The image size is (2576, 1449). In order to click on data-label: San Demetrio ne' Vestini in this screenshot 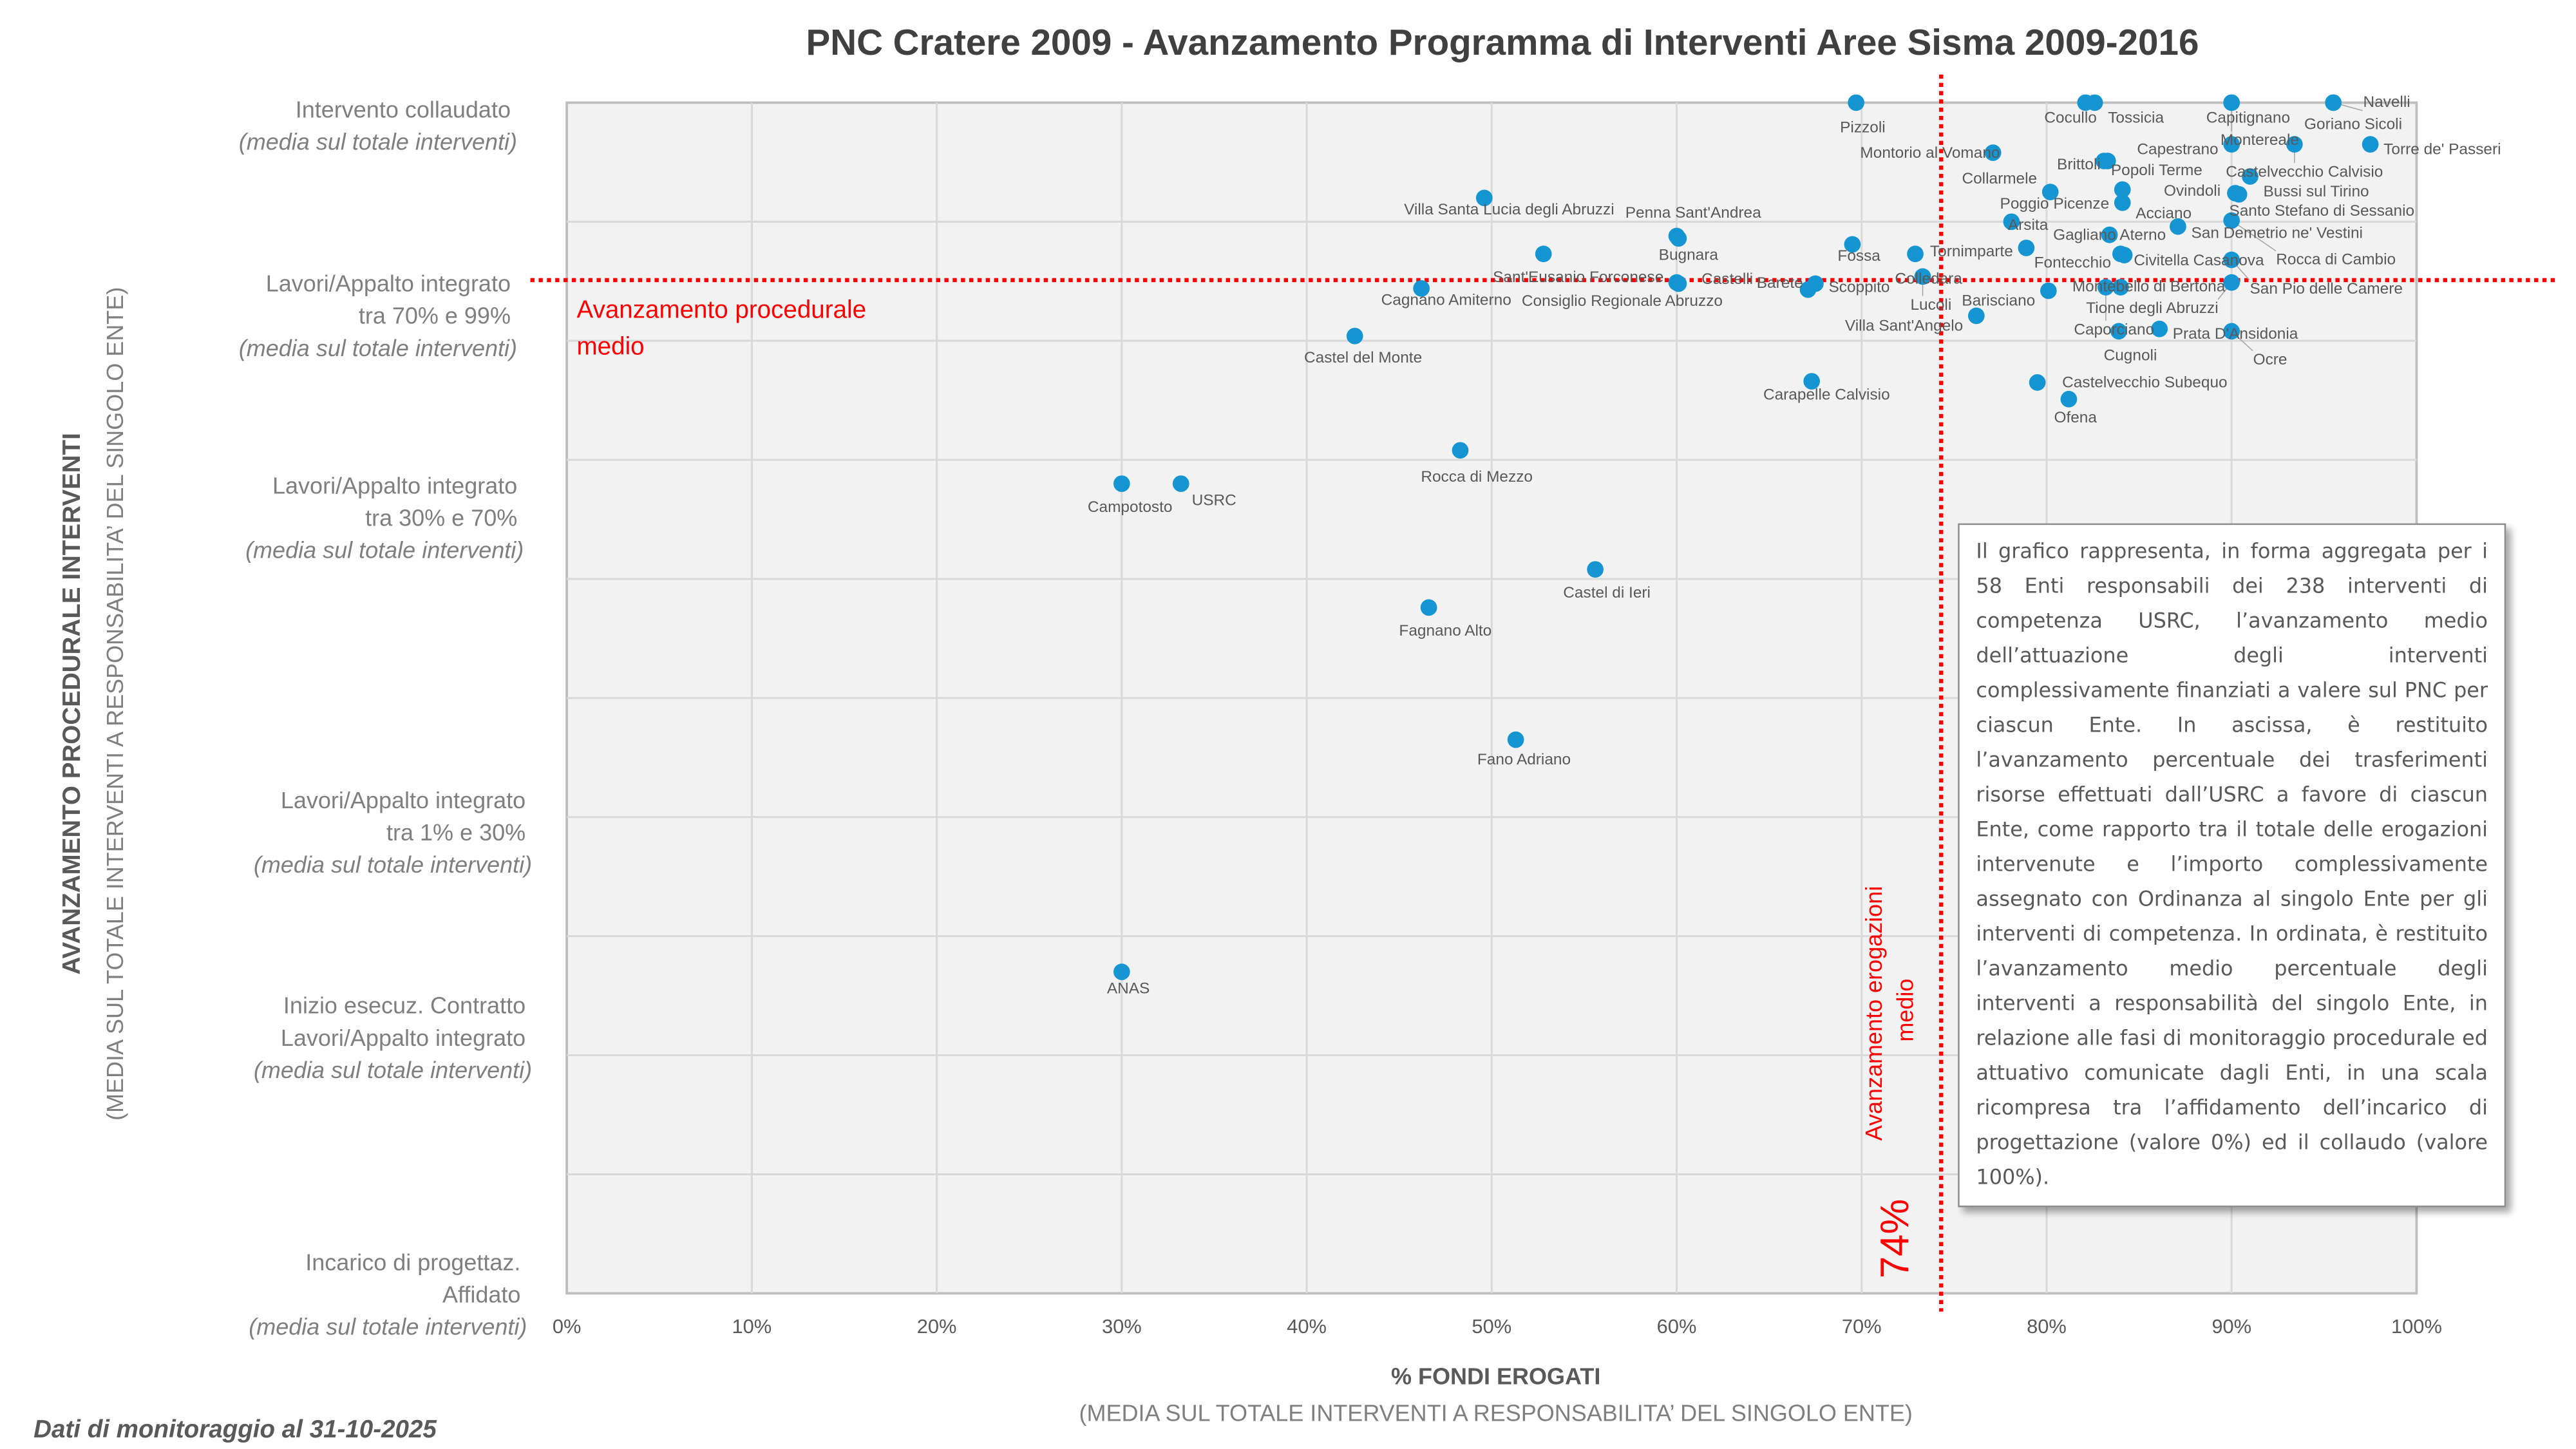, I will do `click(2277, 233)`.